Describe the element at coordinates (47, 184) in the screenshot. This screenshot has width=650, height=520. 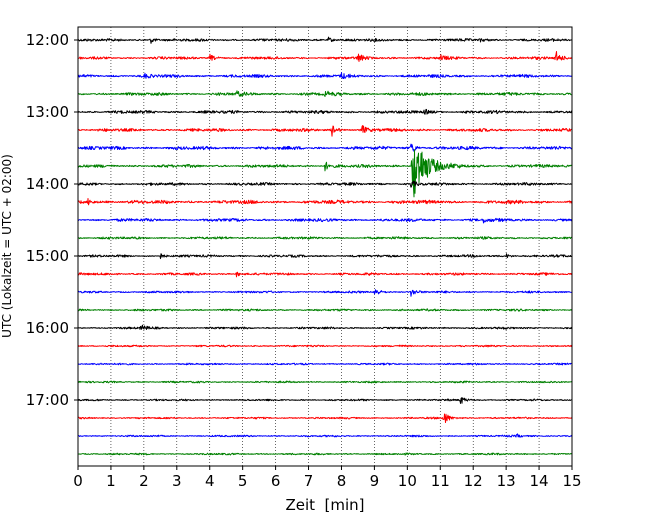
I see `y-tick-label: 14:00` at that location.